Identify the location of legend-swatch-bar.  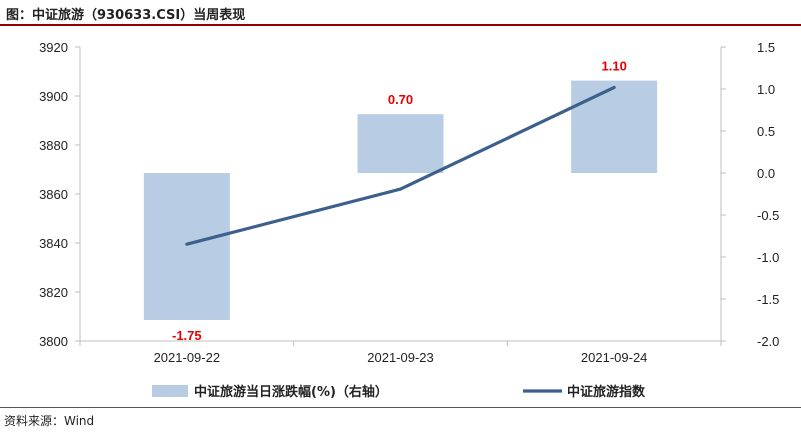
(170, 391).